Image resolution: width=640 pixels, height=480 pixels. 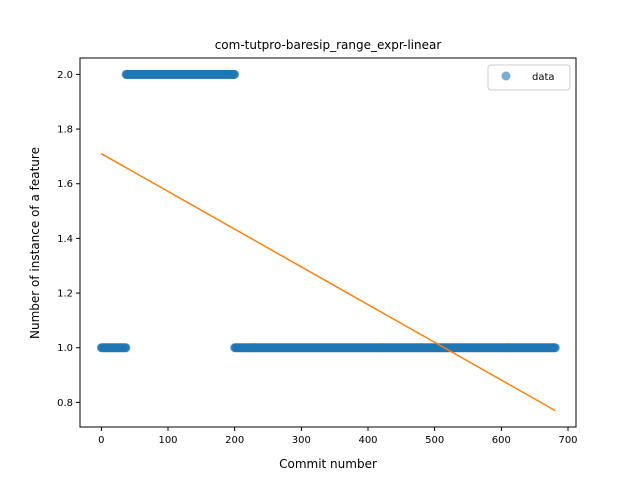 What do you see at coordinates (543, 77) in the screenshot?
I see `legend-label-data: data` at bounding box center [543, 77].